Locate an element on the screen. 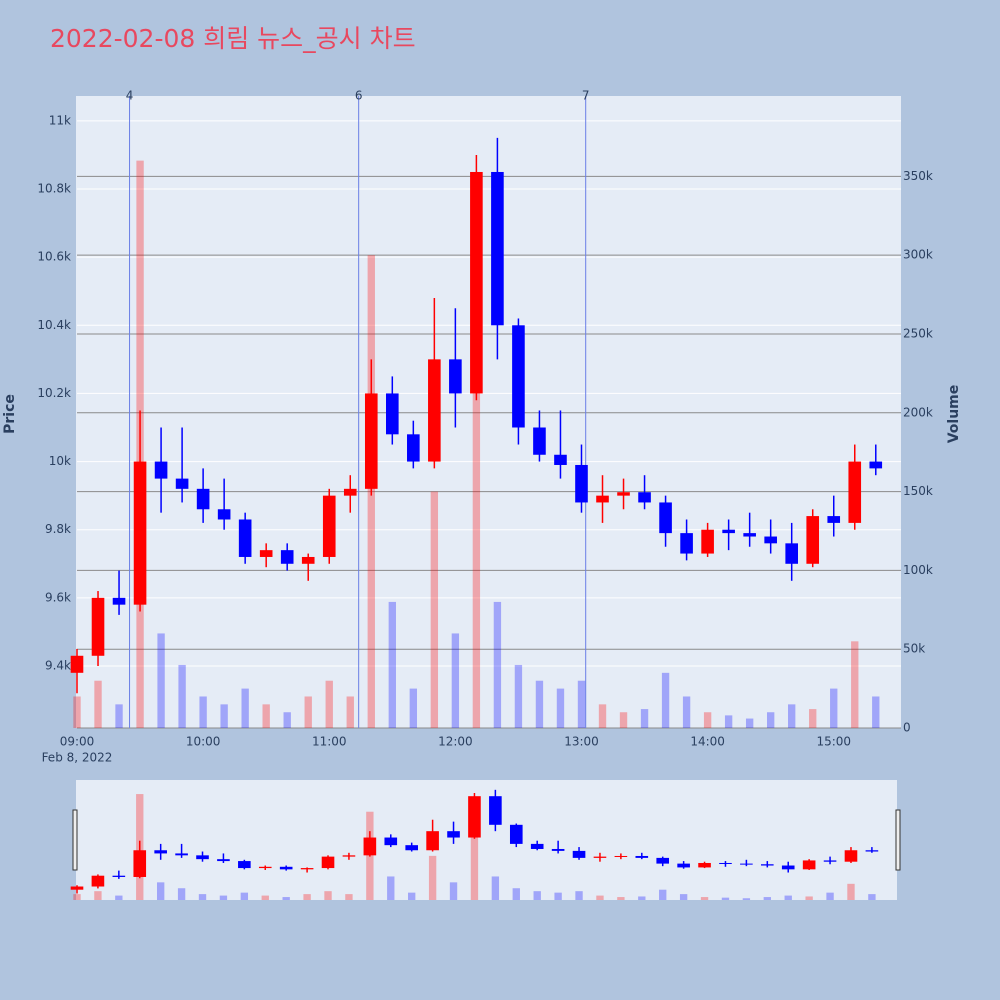  x-tick-label: 11:00 is located at coordinates (329, 742).